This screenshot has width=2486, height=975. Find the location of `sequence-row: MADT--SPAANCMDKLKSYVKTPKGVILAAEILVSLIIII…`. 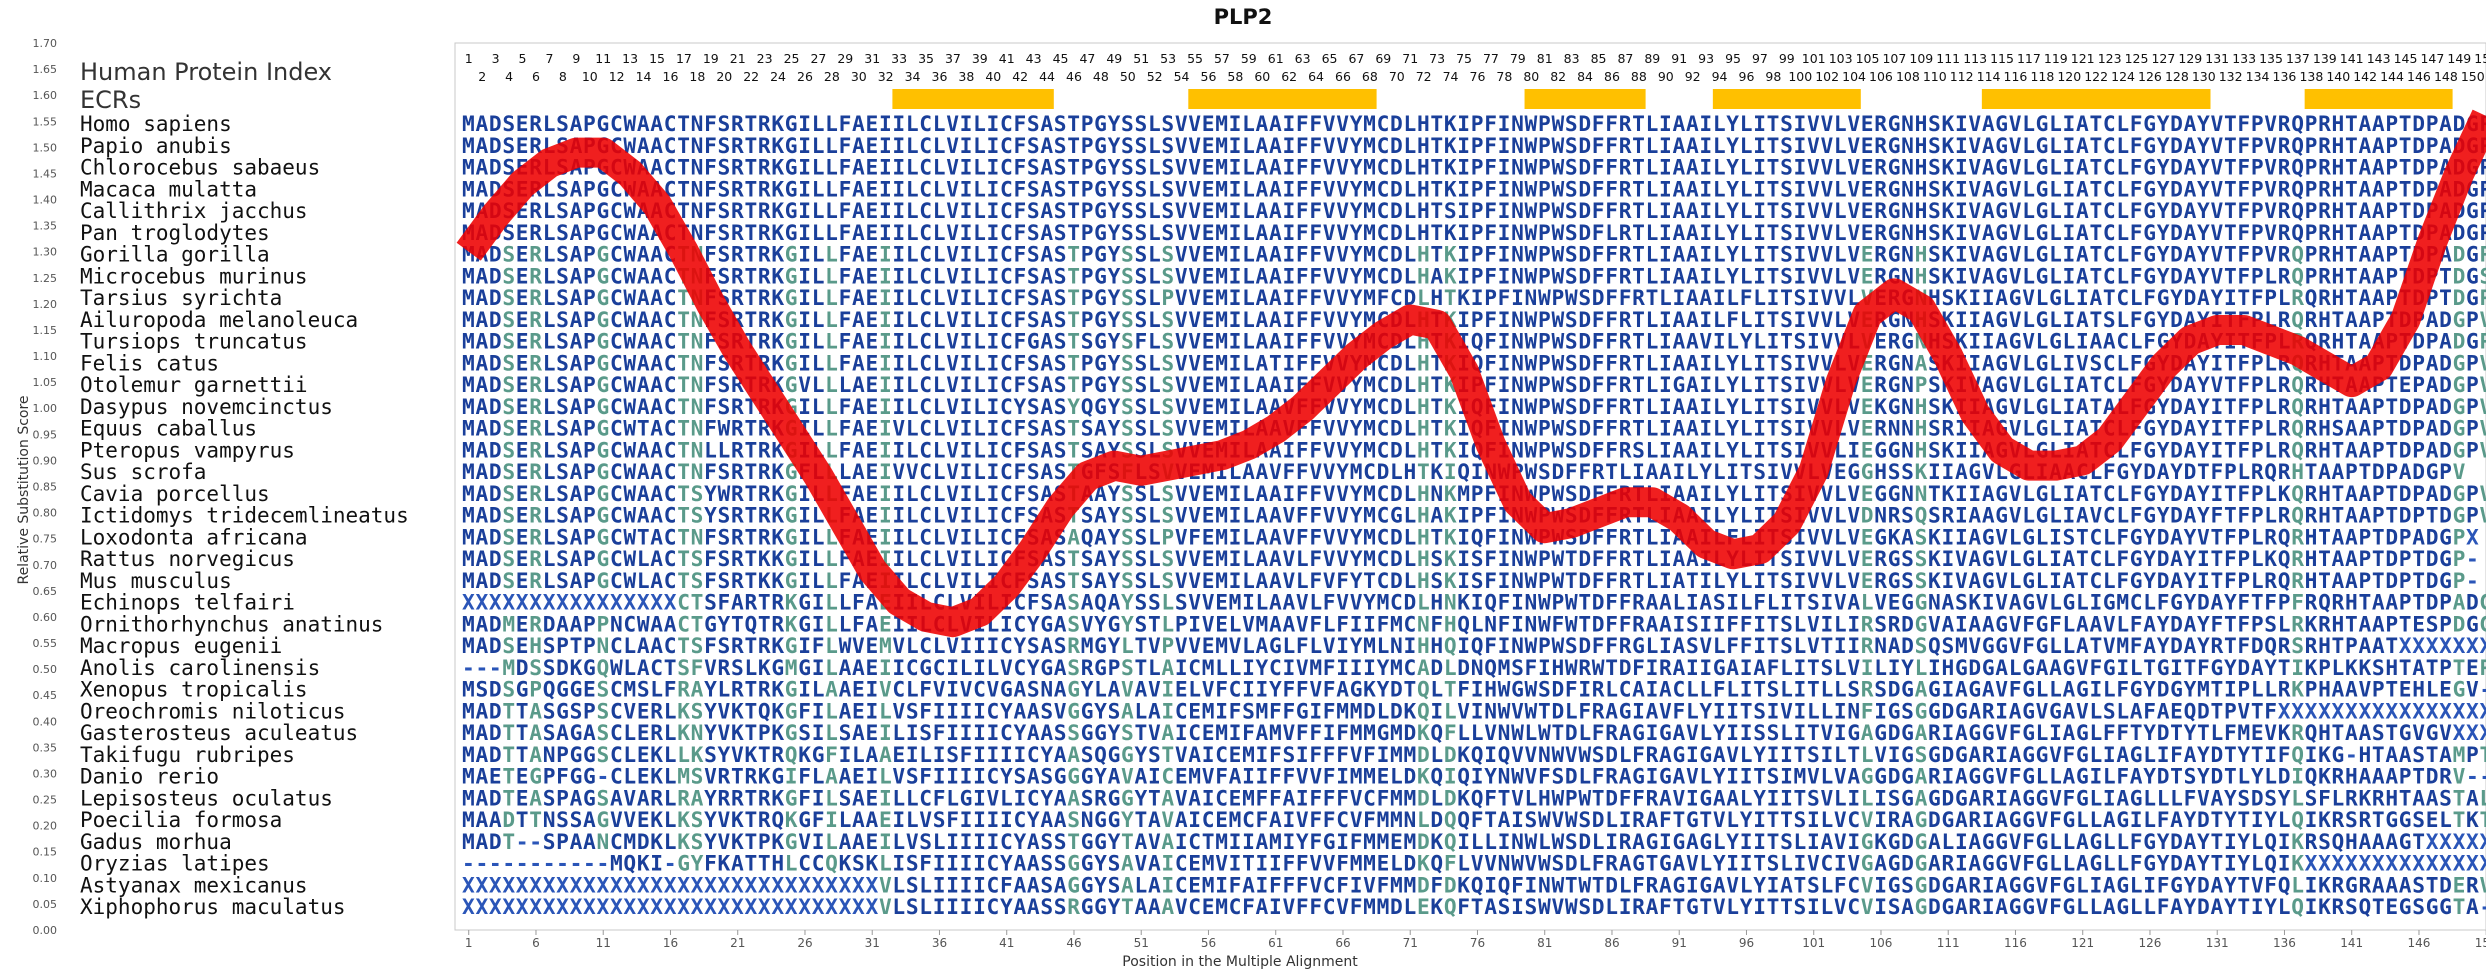

sequence-row: MADT--SPAANCMDKLKSYVKTPKGVILAAEILVSLIIII… is located at coordinates (1474, 841).